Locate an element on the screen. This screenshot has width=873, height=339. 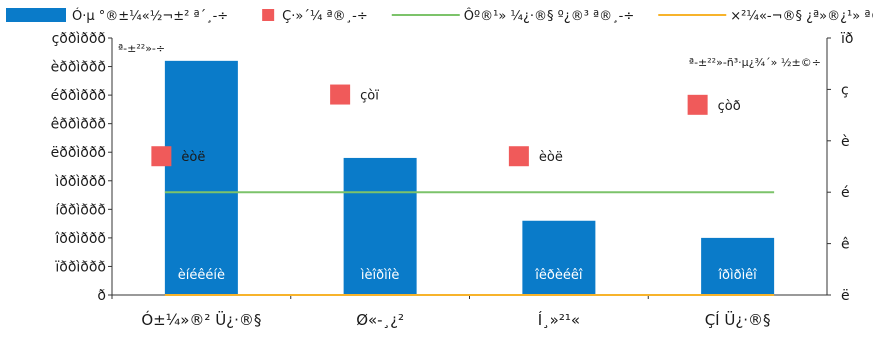
bar-data-label: îêðèéêî is located at coordinates (558, 275).